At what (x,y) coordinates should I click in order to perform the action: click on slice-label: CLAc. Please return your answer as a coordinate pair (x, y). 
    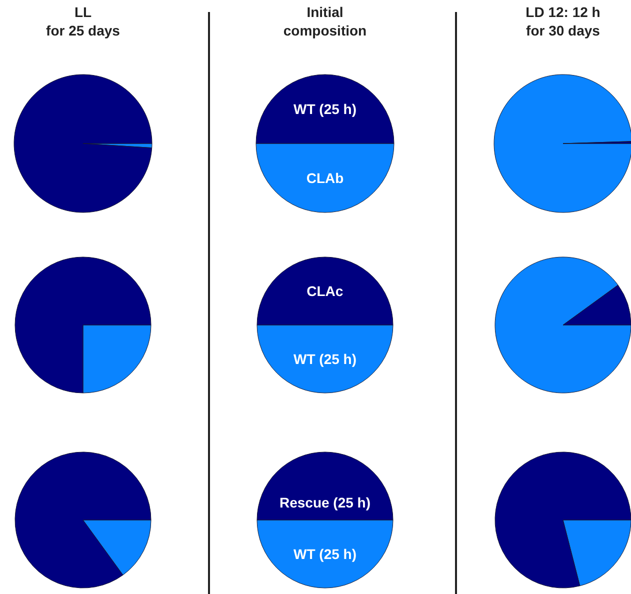
    Looking at the image, I should click on (325, 291).